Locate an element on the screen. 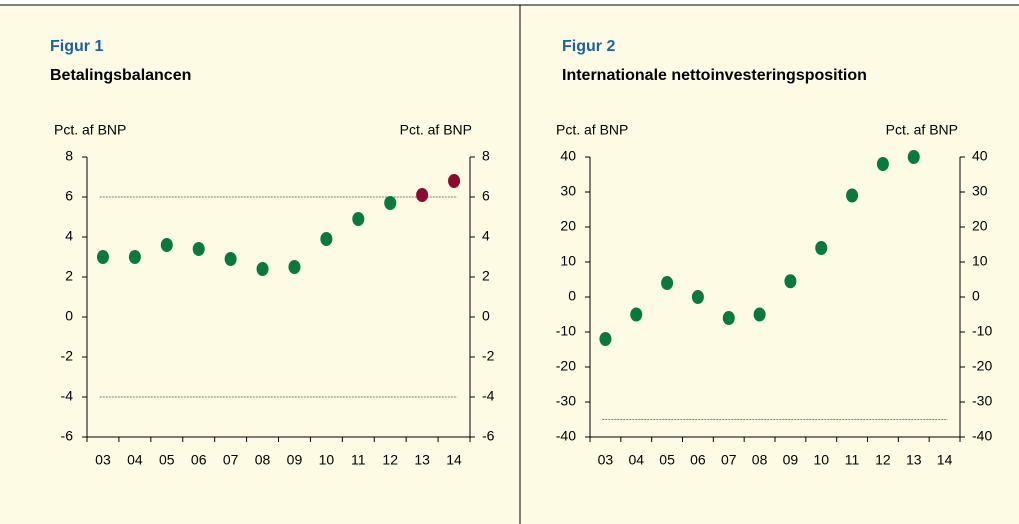 The height and width of the screenshot is (524, 1019). y2-tick-label: -6 is located at coordinates (488, 436).